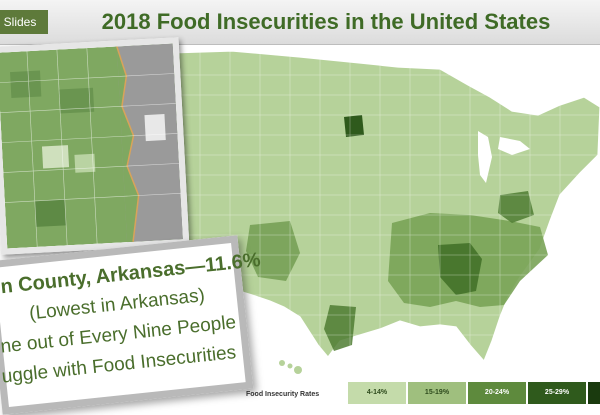  I want to click on mississippi-delta-region, so click(460, 269).